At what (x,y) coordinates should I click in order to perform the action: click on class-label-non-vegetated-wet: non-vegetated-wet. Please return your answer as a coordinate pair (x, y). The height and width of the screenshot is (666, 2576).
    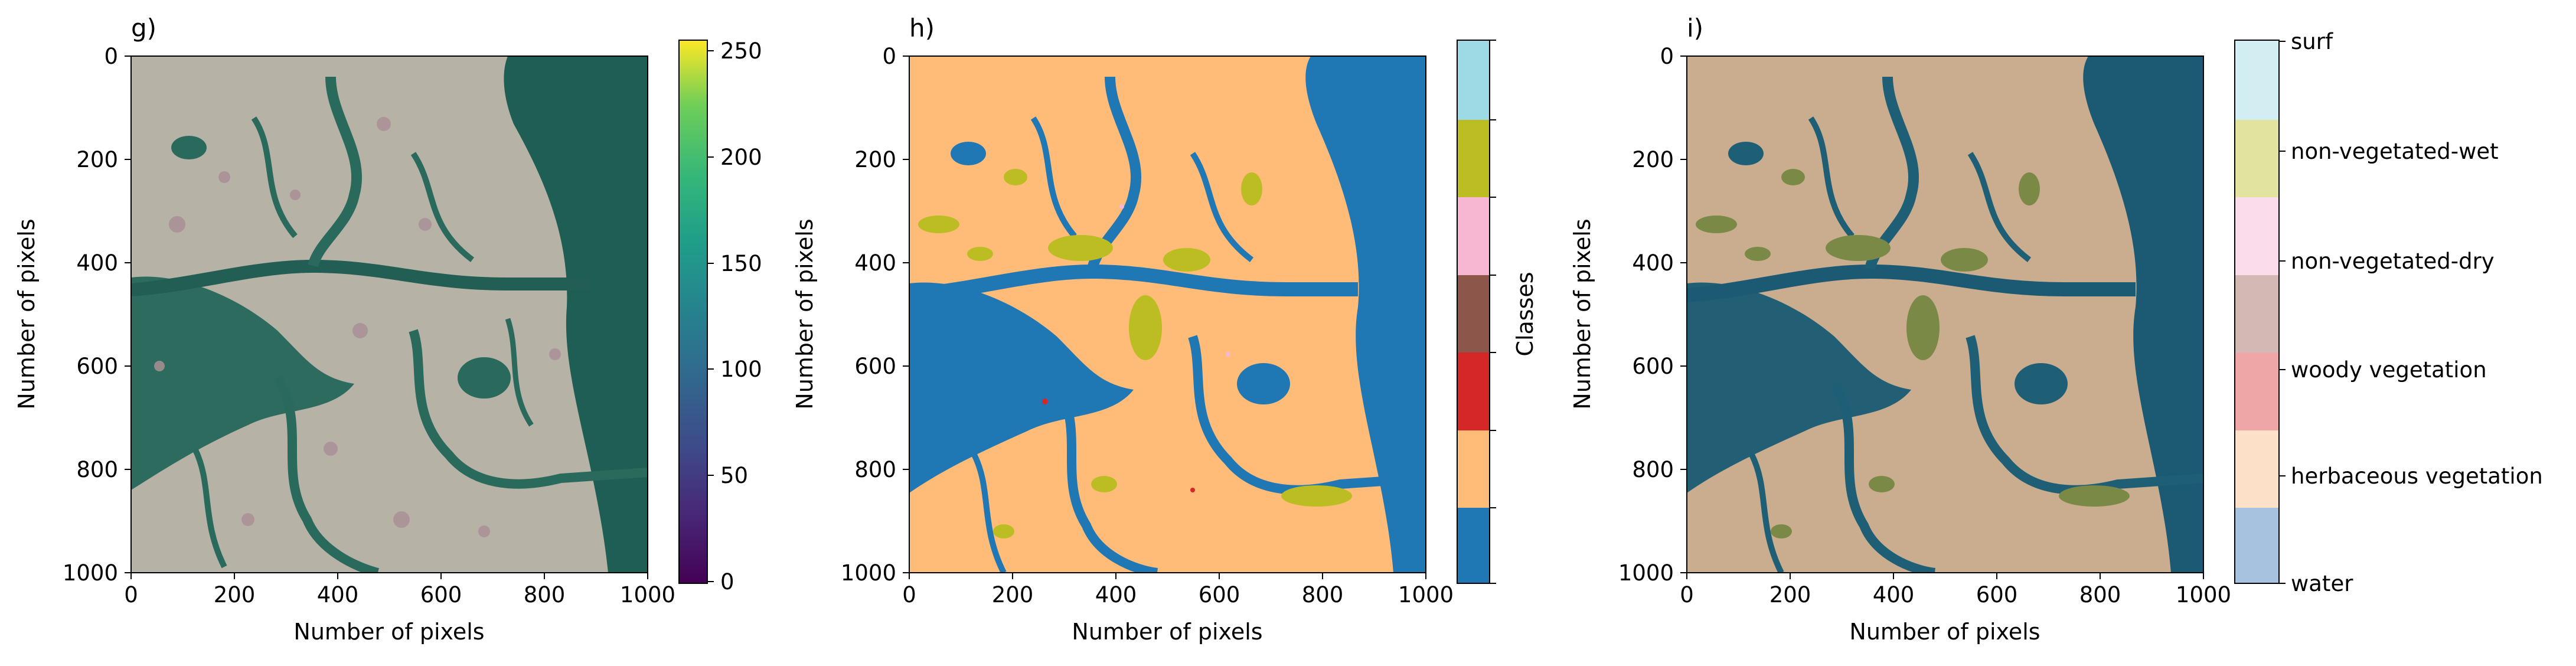
    Looking at the image, I should click on (2395, 151).